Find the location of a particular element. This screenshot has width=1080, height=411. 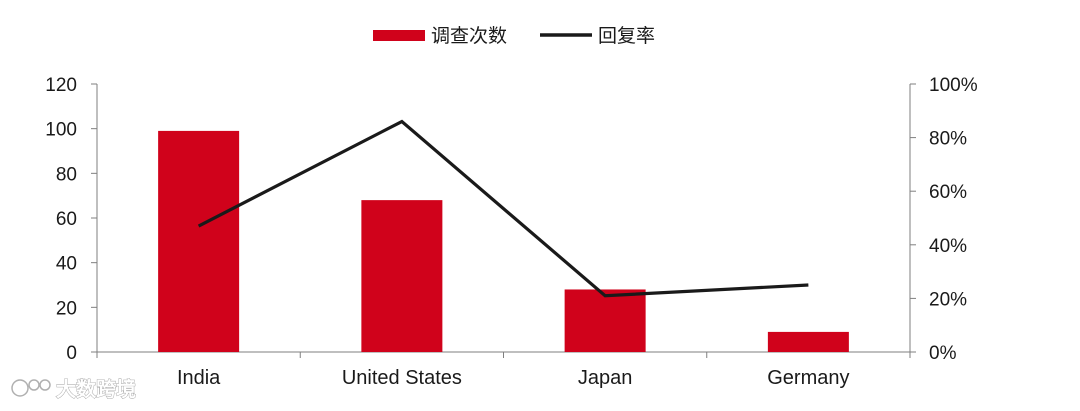

category-label: United States is located at coordinates (402, 378).